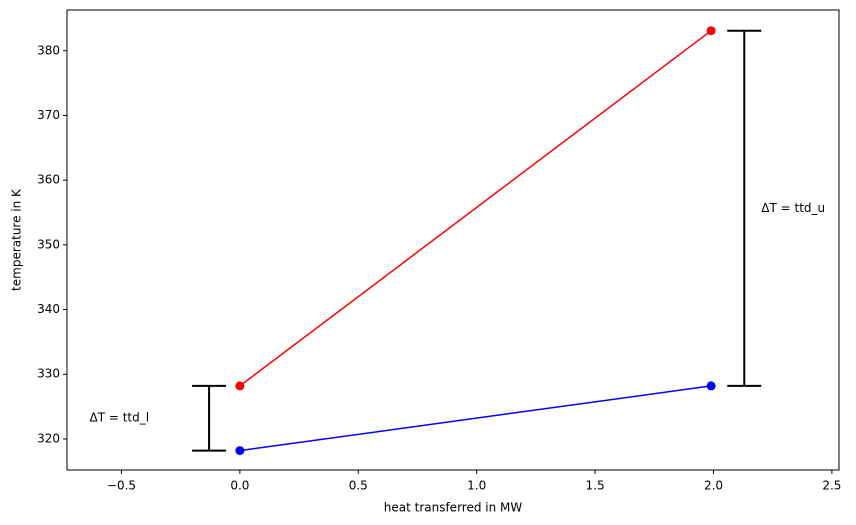  What do you see at coordinates (831, 486) in the screenshot?
I see `x-tick-label: 2.5` at bounding box center [831, 486].